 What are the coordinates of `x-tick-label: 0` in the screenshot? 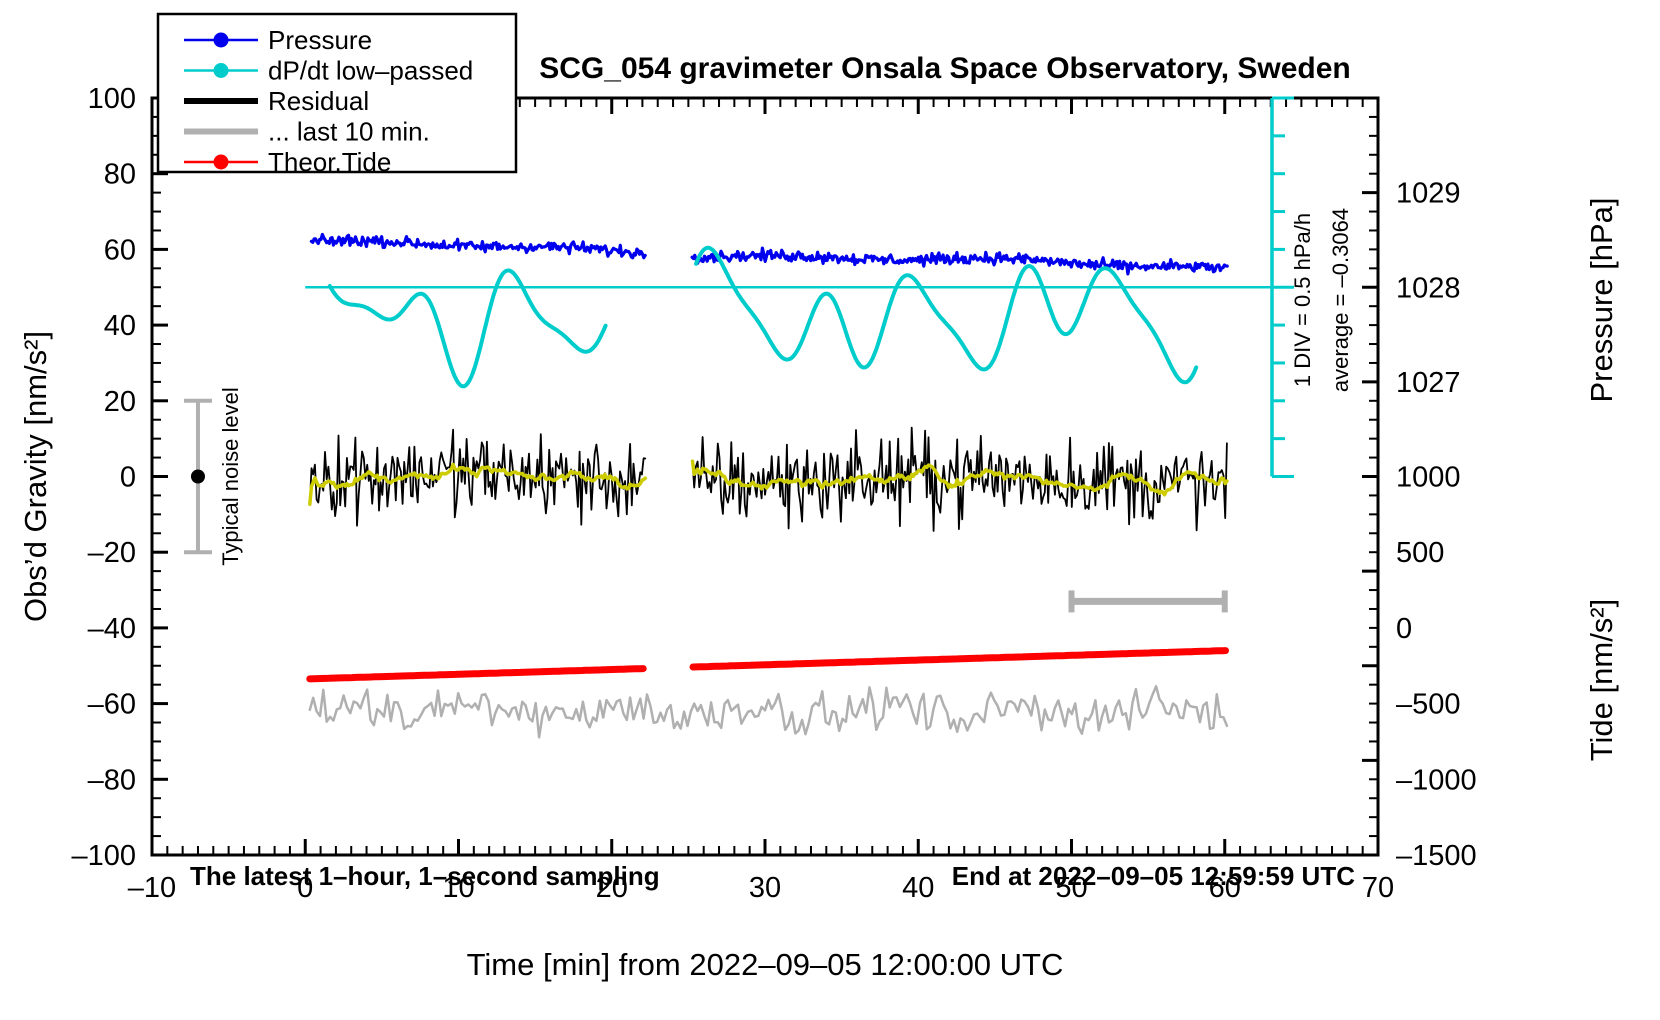 It's located at (305, 888).